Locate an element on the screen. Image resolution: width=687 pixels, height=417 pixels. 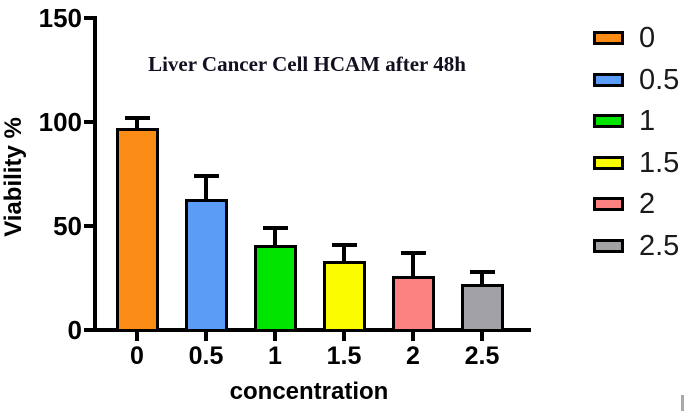
x-axis-tick-label: 0.5 is located at coordinates (206, 356).